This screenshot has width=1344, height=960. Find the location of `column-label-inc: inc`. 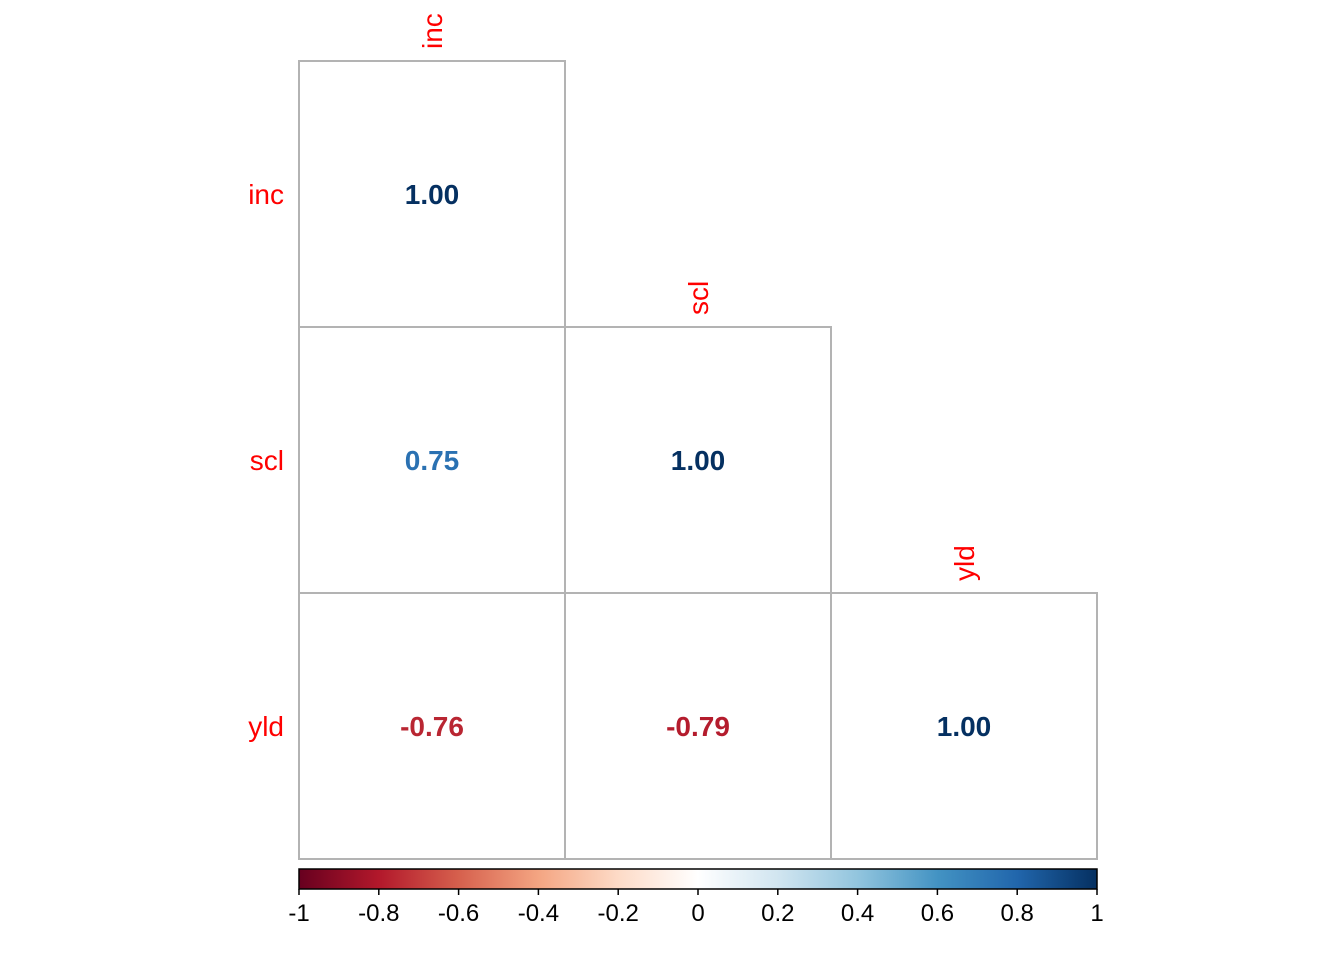

column-label-inc: inc is located at coordinates (432, 31).